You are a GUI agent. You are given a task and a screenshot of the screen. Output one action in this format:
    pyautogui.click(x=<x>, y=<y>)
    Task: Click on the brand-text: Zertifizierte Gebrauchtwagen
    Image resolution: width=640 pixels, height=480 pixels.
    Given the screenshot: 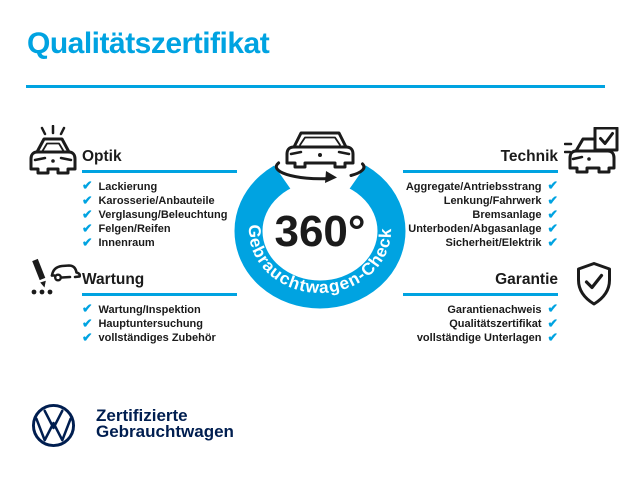 What is the action you would take?
    pyautogui.click(x=165, y=423)
    